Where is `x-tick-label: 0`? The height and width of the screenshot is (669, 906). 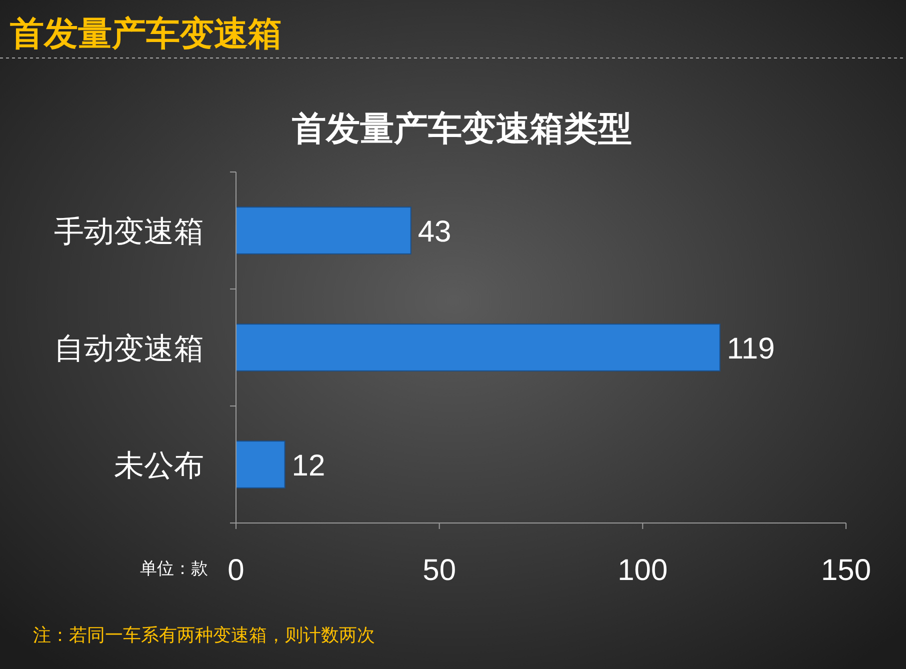
x-tick-label: 0 is located at coordinates (236, 570).